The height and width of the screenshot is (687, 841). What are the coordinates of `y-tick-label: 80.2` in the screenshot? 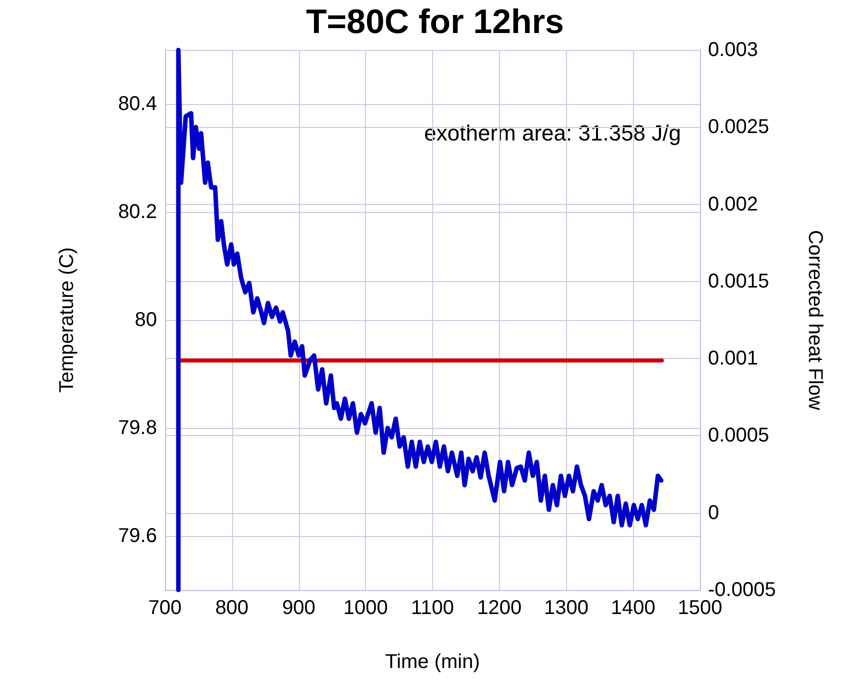 It's located at (137, 212).